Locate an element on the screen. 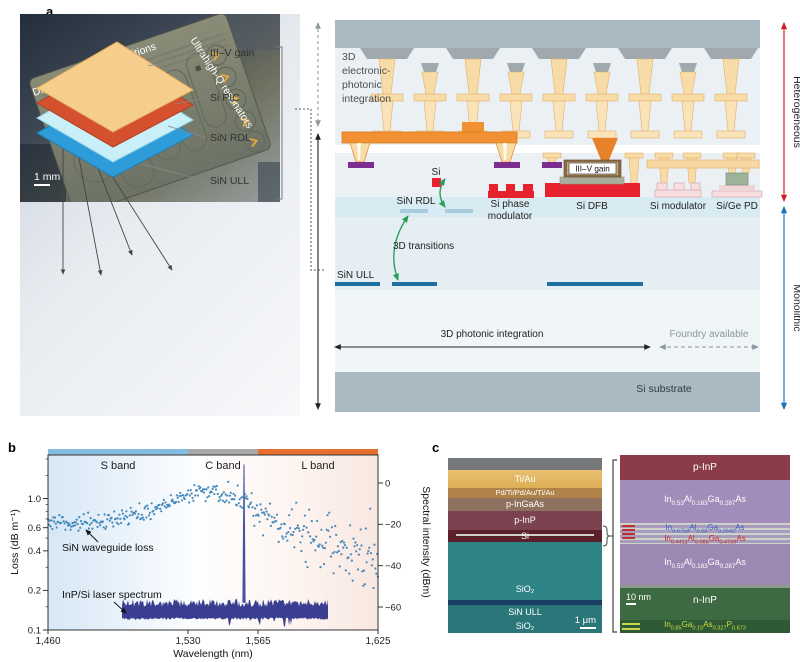 The height and width of the screenshot is (662, 800). bond-interface-gap is located at coordinates (547, 149).